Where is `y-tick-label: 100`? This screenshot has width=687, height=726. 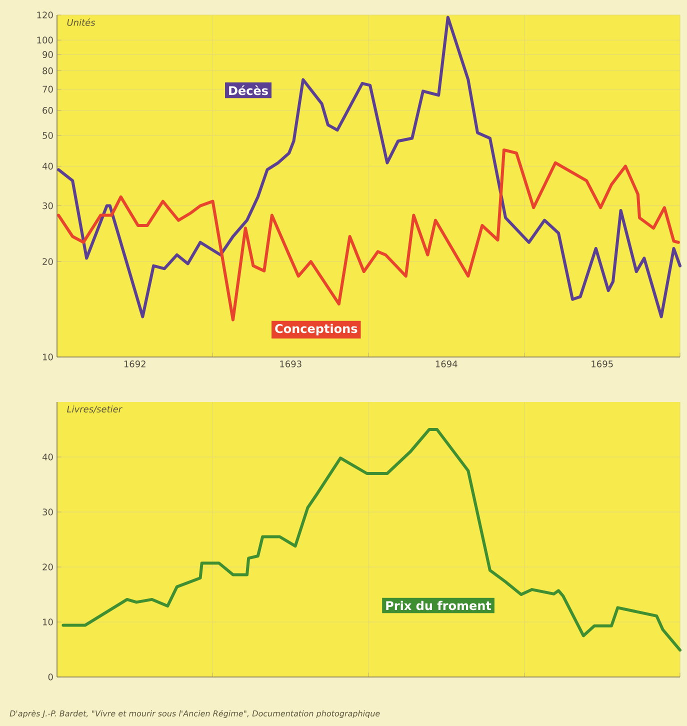 y-tick-label: 100 is located at coordinates (45, 40).